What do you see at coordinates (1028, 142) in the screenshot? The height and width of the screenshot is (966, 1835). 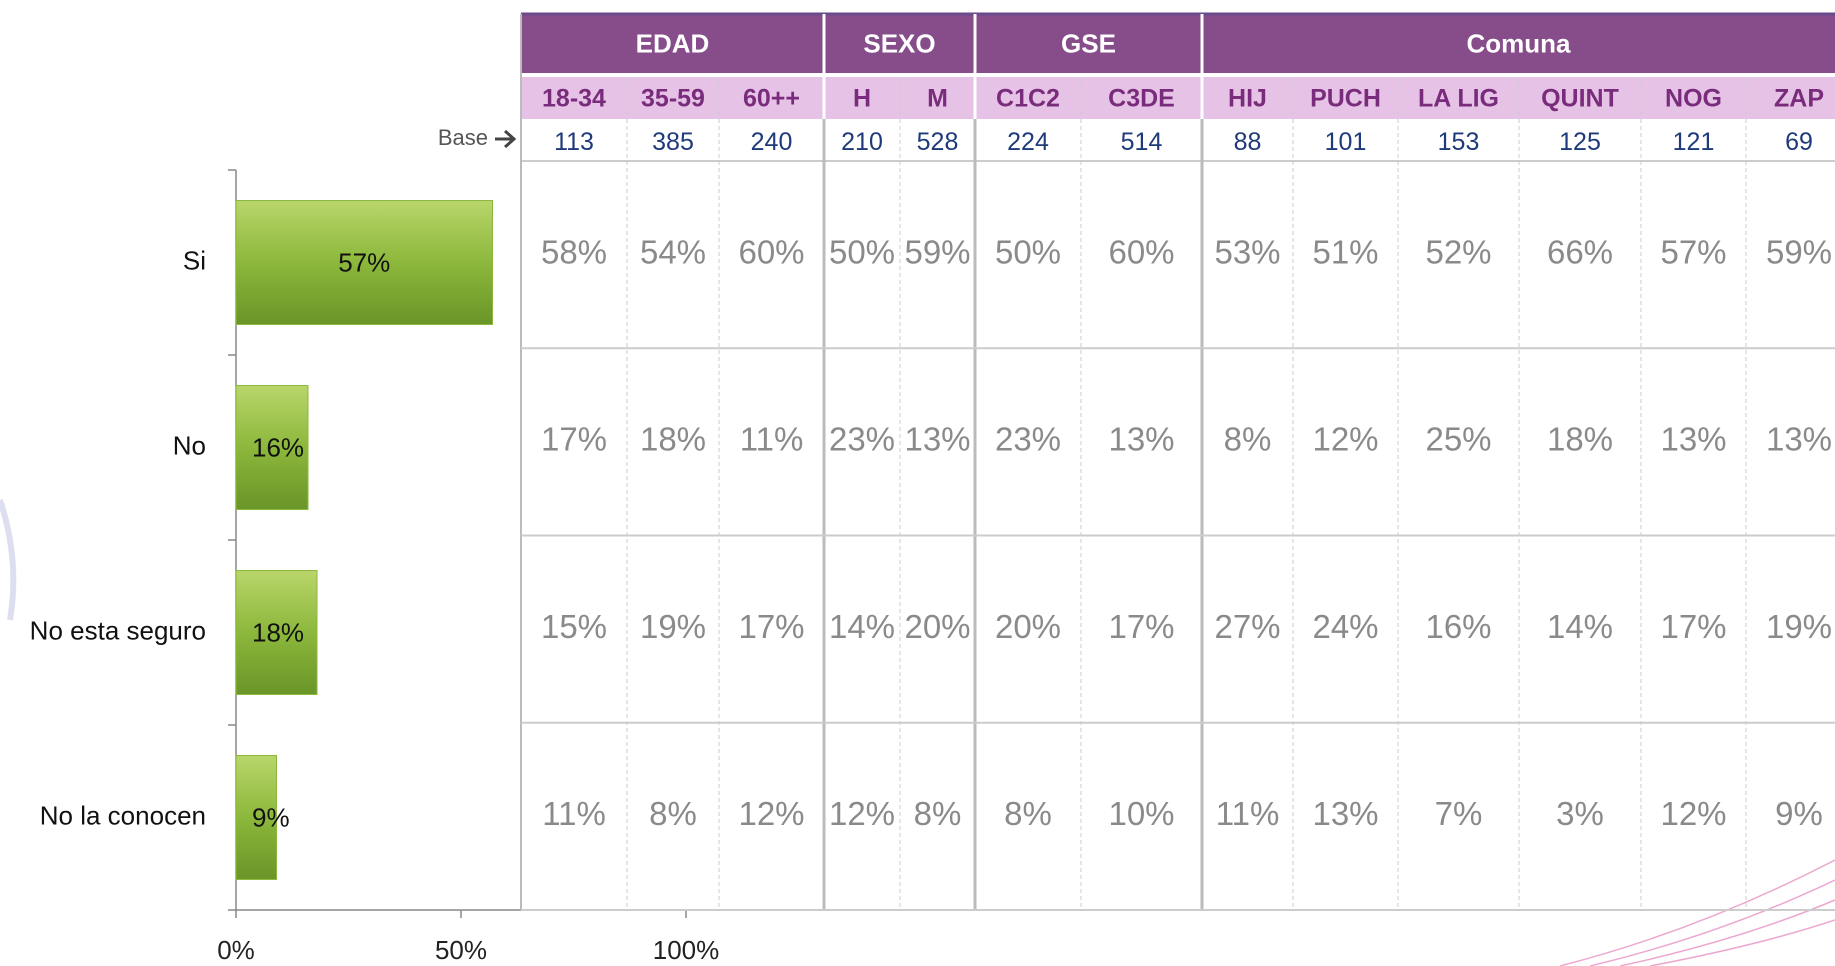 I see `base-value: 224` at bounding box center [1028, 142].